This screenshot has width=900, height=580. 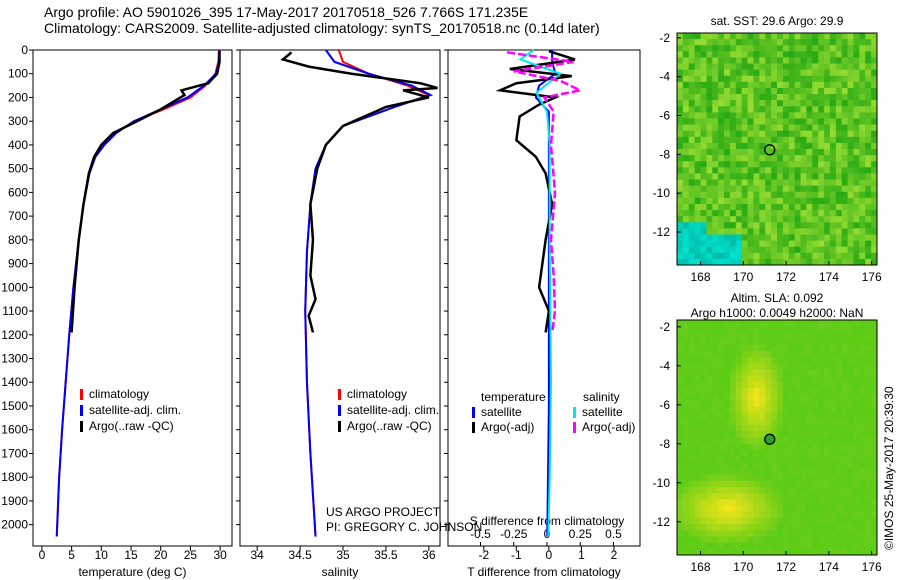 I want to click on legend-swatch, so click(x=473, y=427).